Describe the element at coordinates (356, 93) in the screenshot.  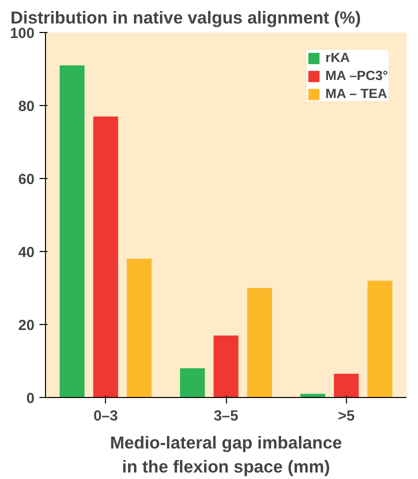
I see `legend-label: MA – TEA` at that location.